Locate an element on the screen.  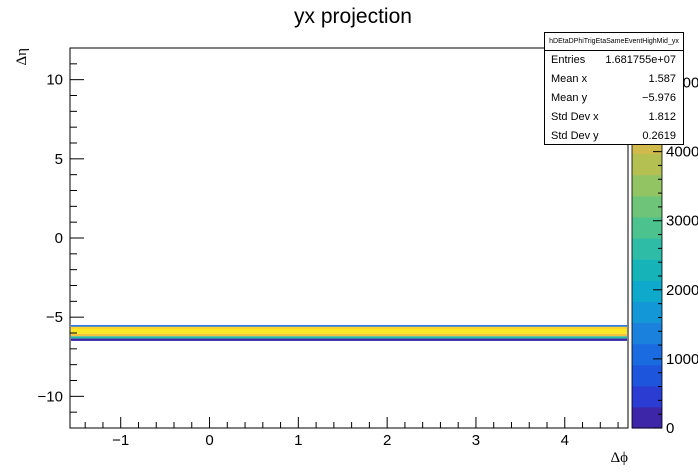
stats-row-std-dev-x: Std Dev x 1.812 is located at coordinates (614, 117).